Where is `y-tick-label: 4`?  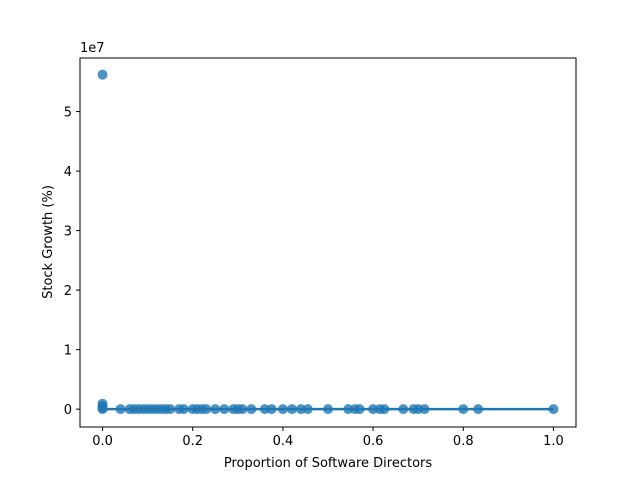 y-tick-label: 4 is located at coordinates (68, 172).